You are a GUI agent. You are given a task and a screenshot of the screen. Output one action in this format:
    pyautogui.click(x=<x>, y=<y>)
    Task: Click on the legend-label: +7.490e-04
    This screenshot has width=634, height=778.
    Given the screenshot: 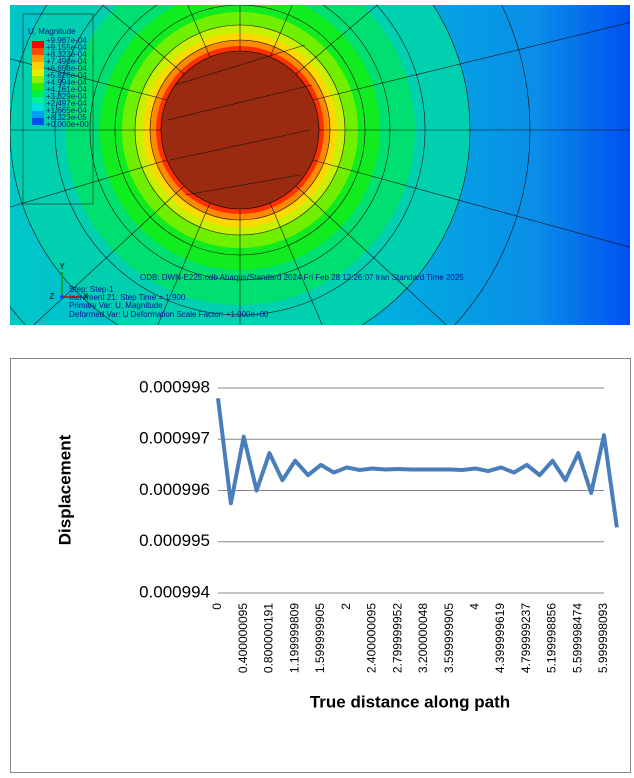 What is the action you would take?
    pyautogui.click(x=66, y=61)
    